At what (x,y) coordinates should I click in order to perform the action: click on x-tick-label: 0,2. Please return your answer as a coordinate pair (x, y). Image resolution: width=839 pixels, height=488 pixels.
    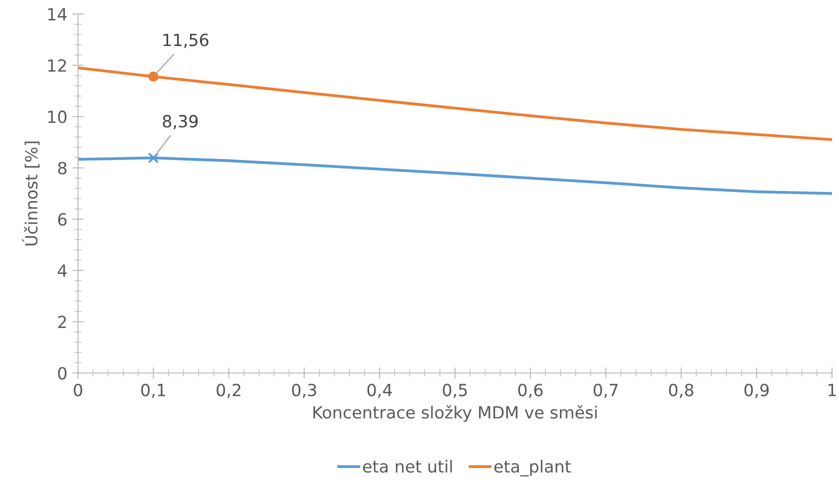
    Looking at the image, I should click on (228, 391).